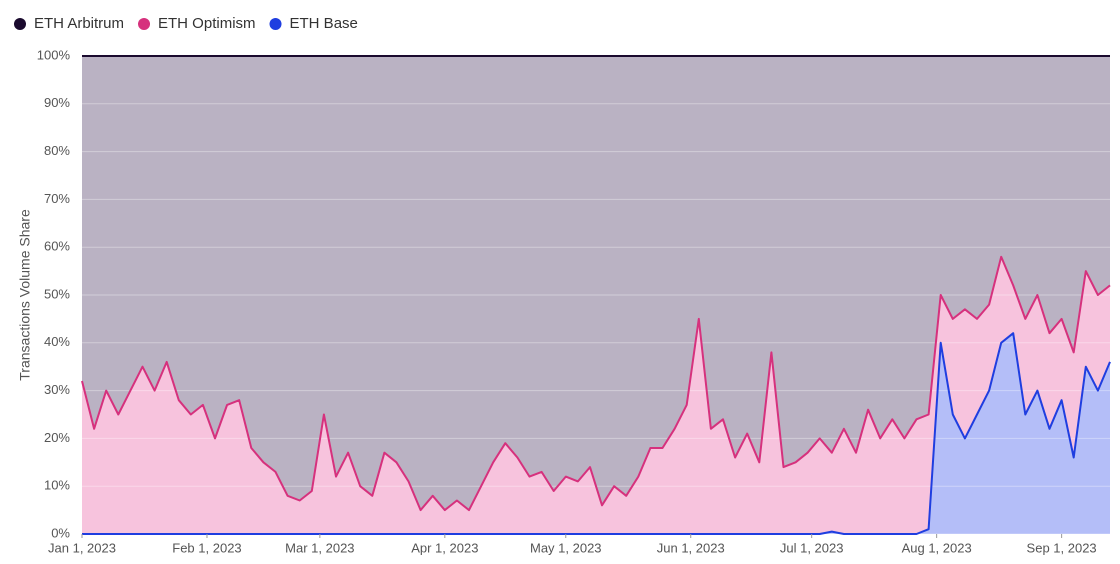  I want to click on x-tick-label: Jan 1, 2023, so click(82, 547).